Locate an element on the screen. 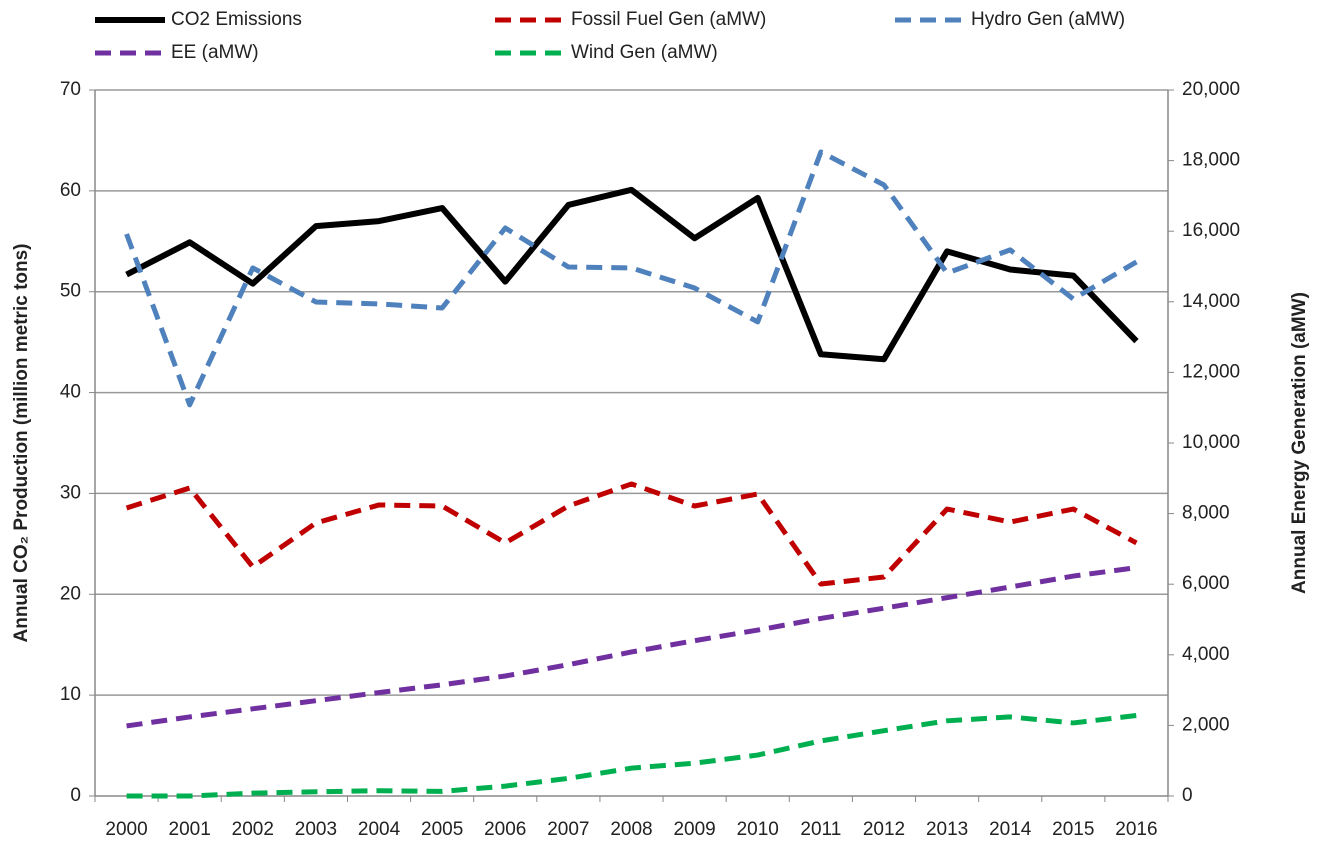  y-tick-label: 60 is located at coordinates (70, 190).